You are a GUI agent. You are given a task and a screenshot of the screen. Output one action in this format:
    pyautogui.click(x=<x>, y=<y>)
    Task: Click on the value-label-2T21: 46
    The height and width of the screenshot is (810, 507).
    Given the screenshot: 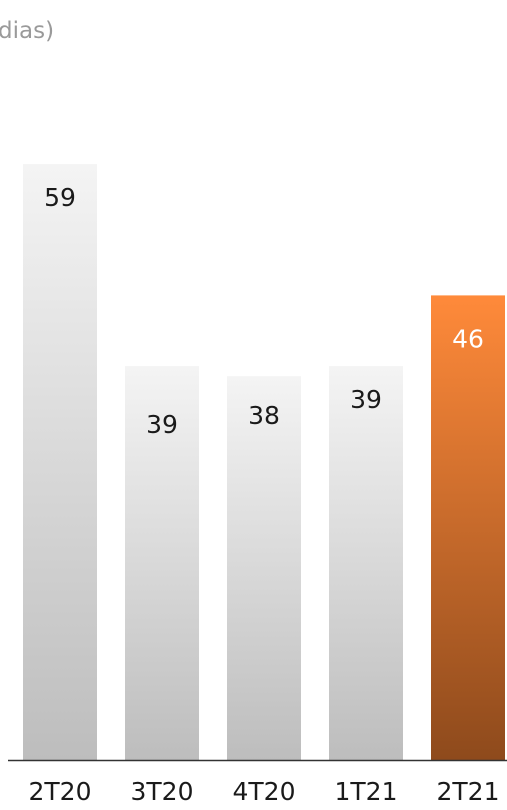 What is the action you would take?
    pyautogui.click(x=468, y=338)
    